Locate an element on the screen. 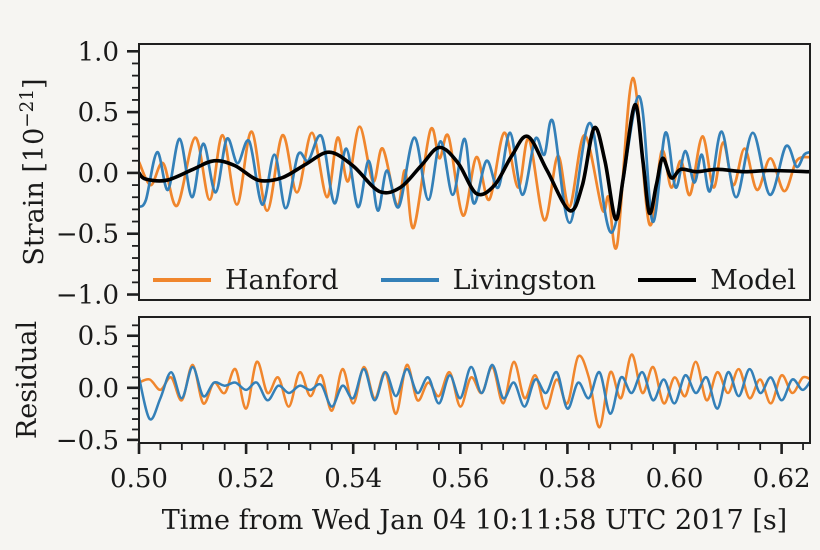 Image resolution: width=820 pixels, height=550 pixels. livingston-line-swatch is located at coordinates (409, 280).